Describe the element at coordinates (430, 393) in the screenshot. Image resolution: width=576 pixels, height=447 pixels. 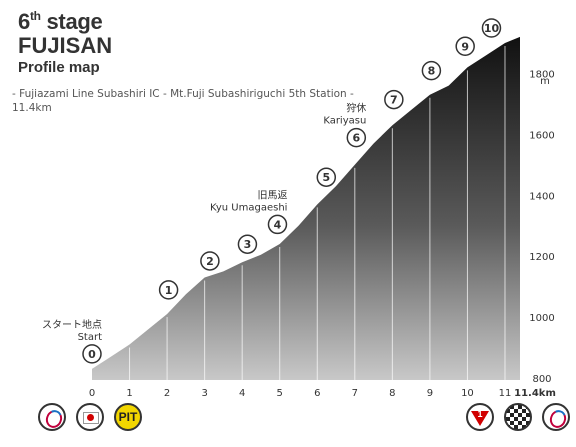
I see `x-tick-label: 9` at that location.